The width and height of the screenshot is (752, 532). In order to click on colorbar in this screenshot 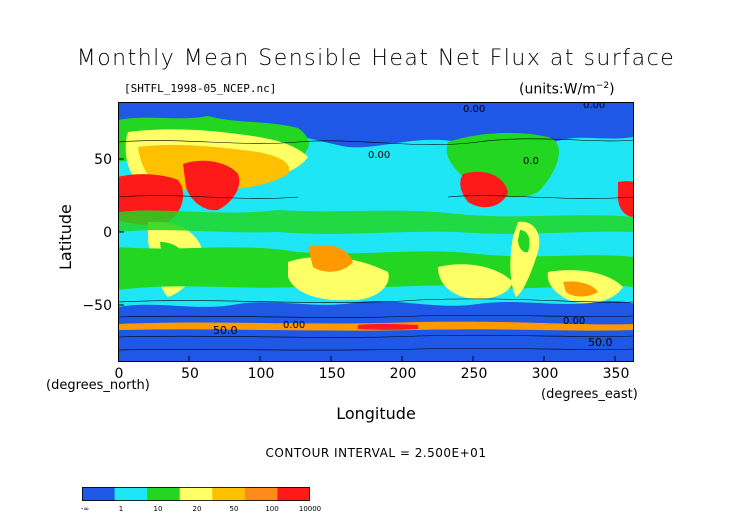, I will do `click(196, 494)`.